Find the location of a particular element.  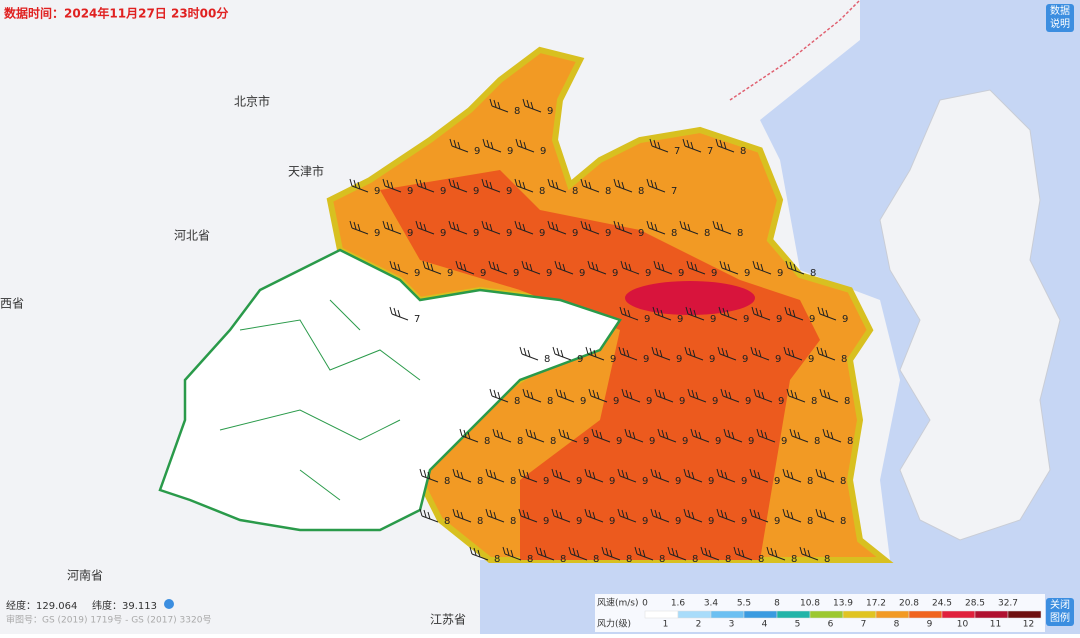

legend-force-label: 5 is located at coordinates (798, 625).